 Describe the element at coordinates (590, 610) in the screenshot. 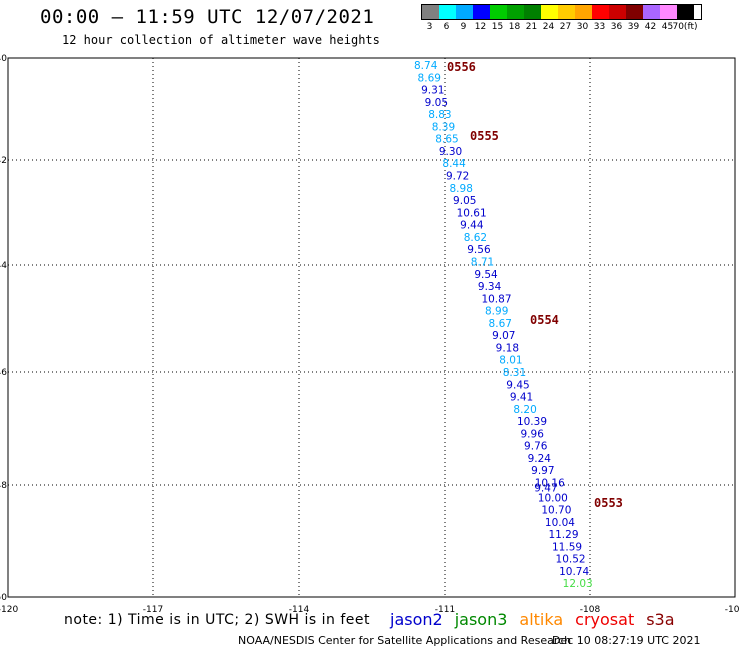

I see `x-tick-label: -108` at that location.